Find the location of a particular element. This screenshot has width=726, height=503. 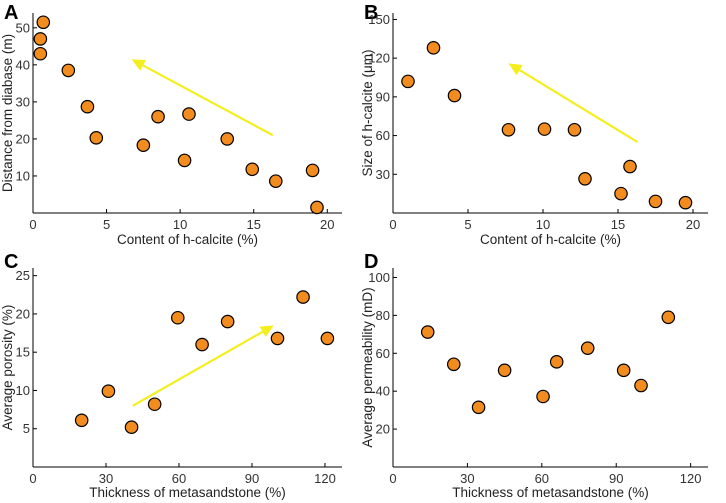

y-tick-label: 10 is located at coordinates (23, 175).